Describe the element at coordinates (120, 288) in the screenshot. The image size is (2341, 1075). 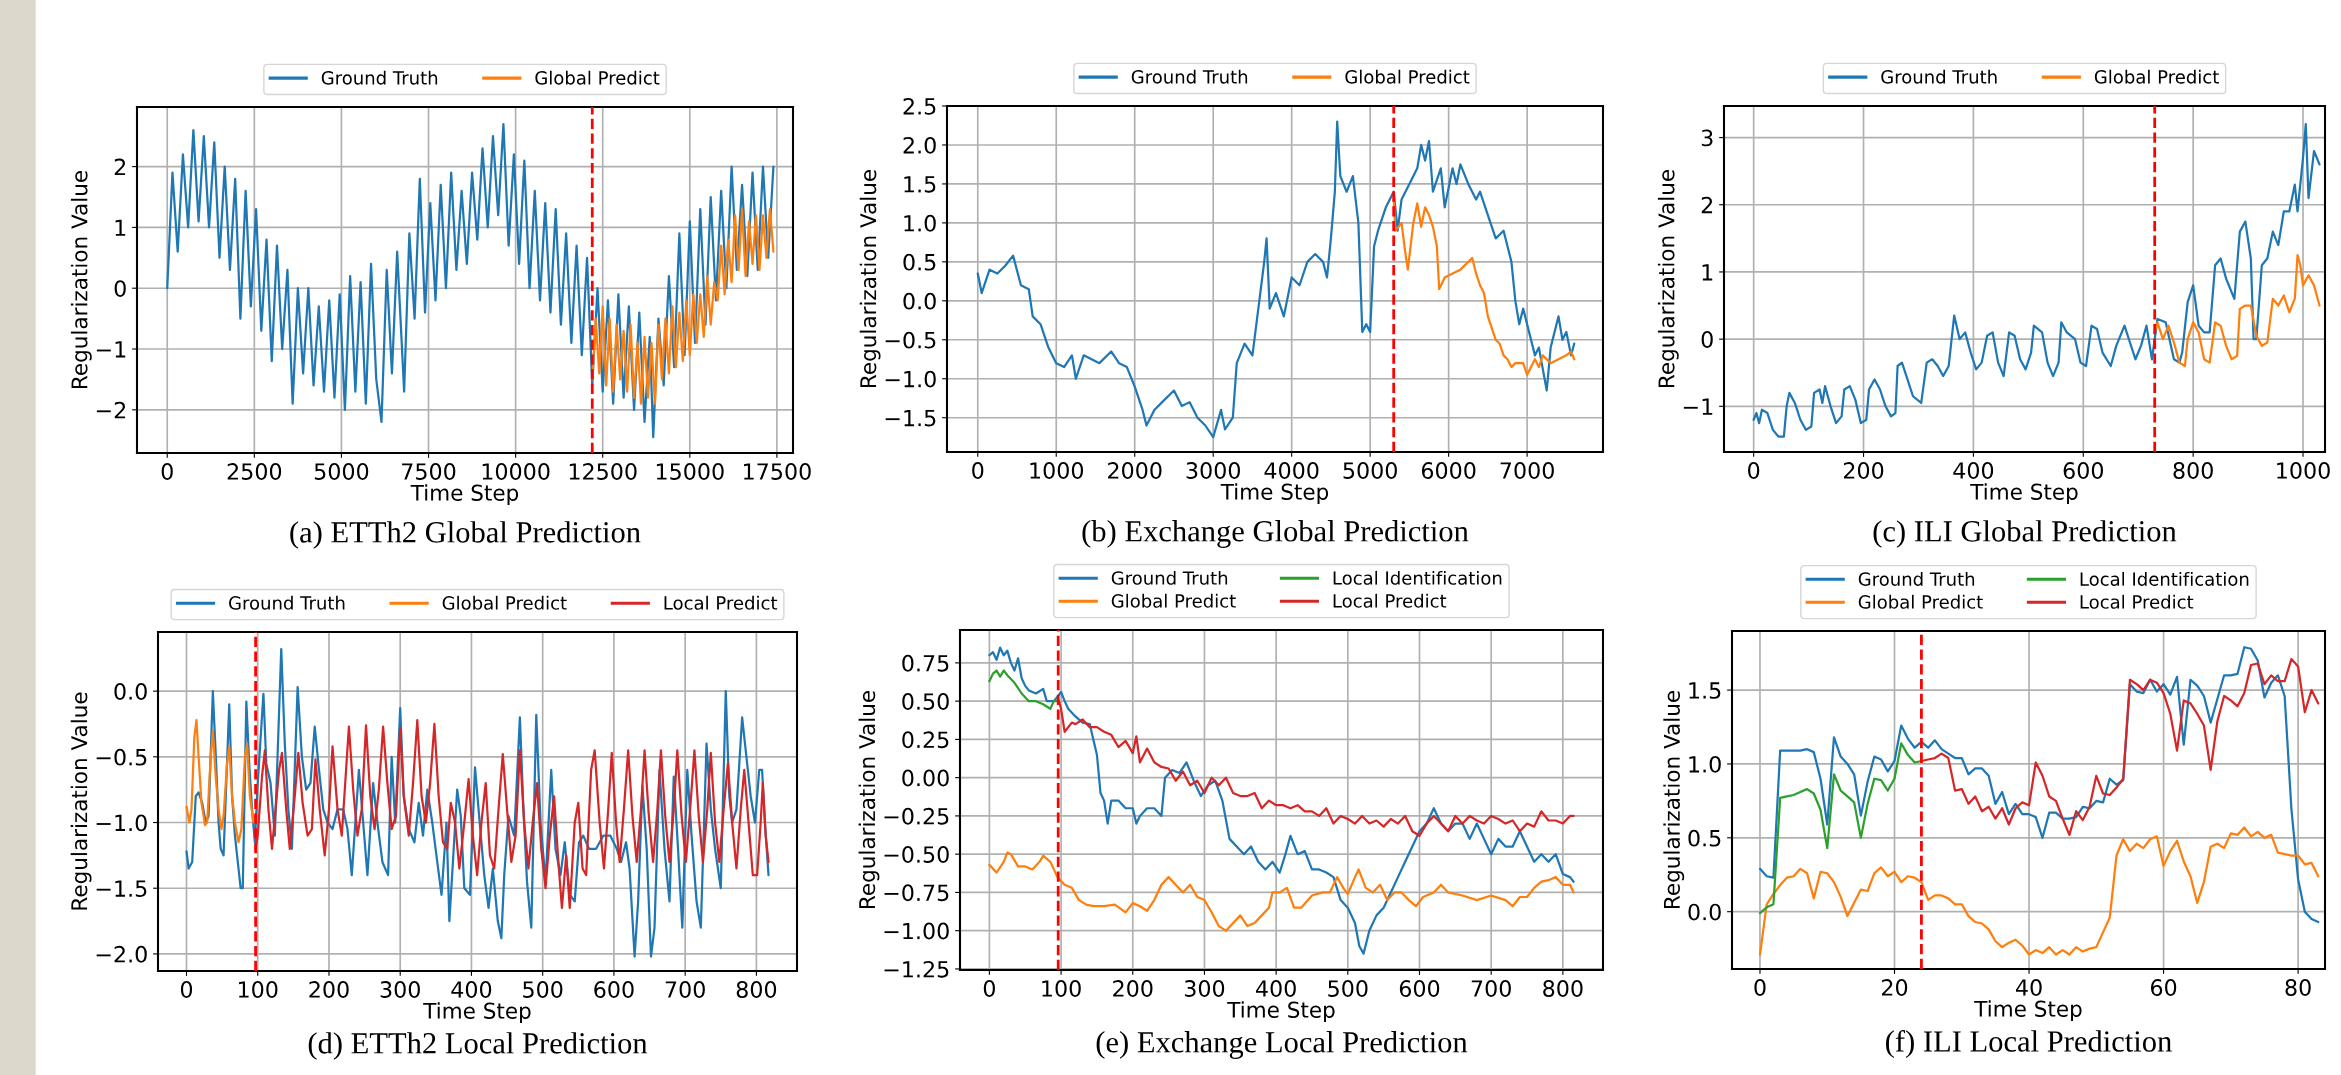
I see `y-tick-label: 0` at that location.